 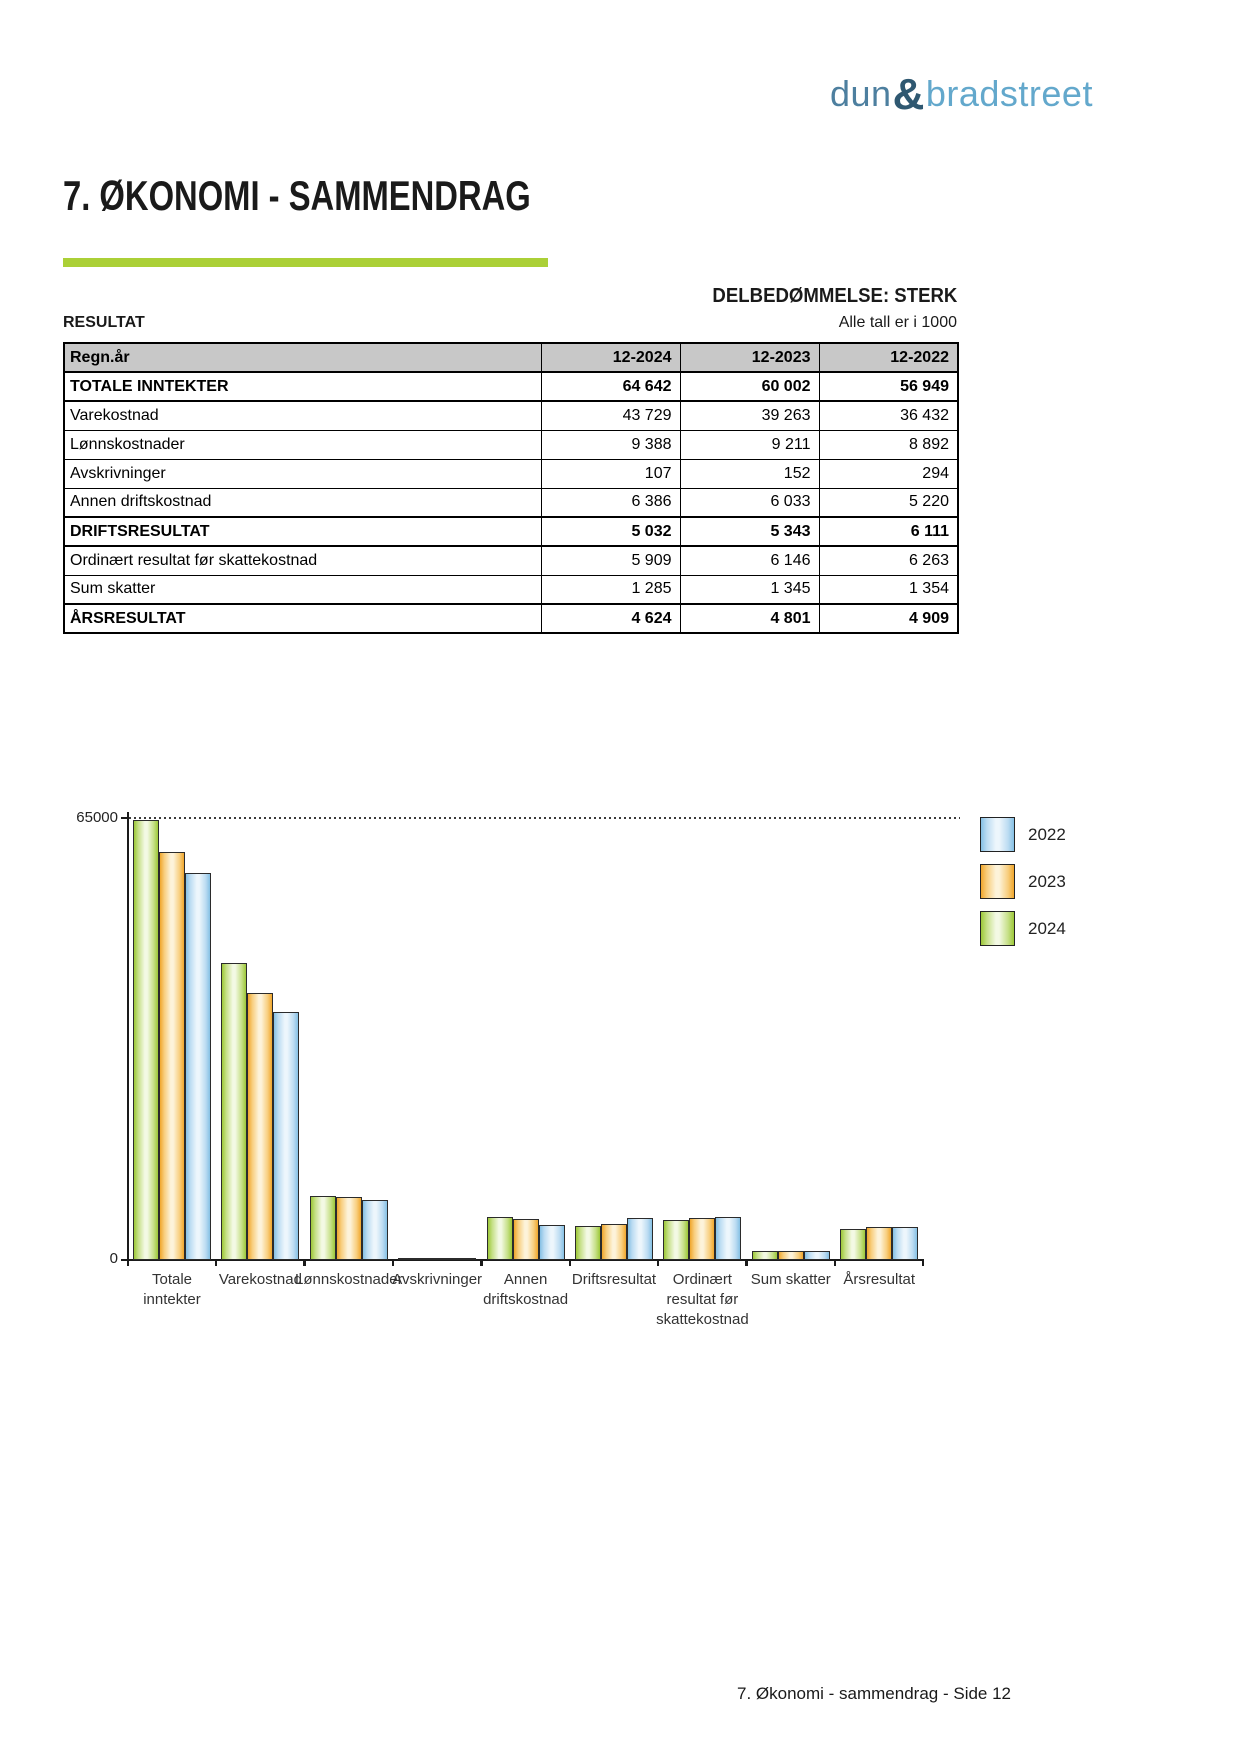 What do you see at coordinates (302, 415) in the screenshot?
I see `row-label-cell: Varekostnad` at bounding box center [302, 415].